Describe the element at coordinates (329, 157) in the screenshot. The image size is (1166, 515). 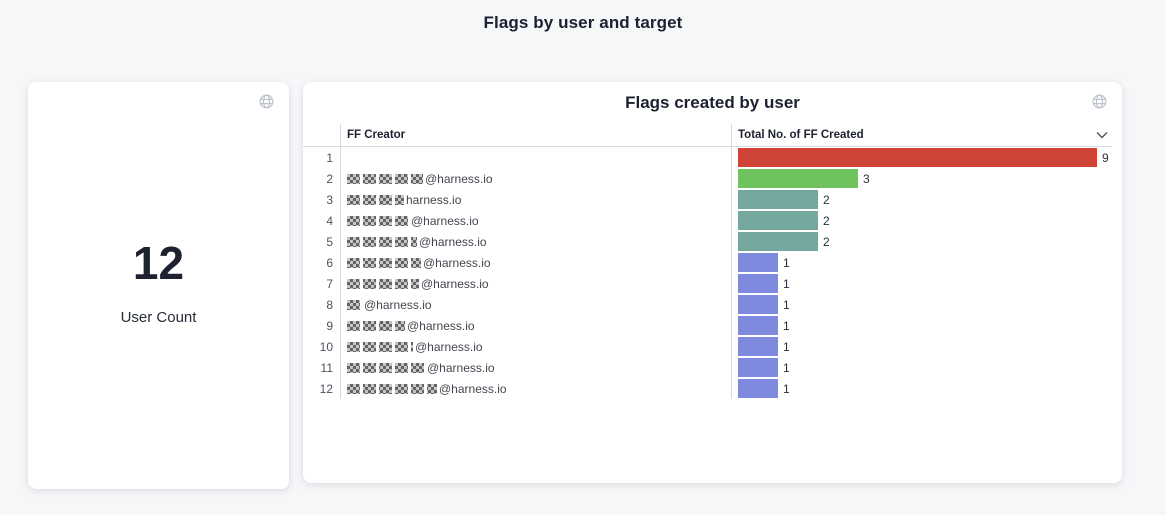
I see `row-rank: 1` at that location.